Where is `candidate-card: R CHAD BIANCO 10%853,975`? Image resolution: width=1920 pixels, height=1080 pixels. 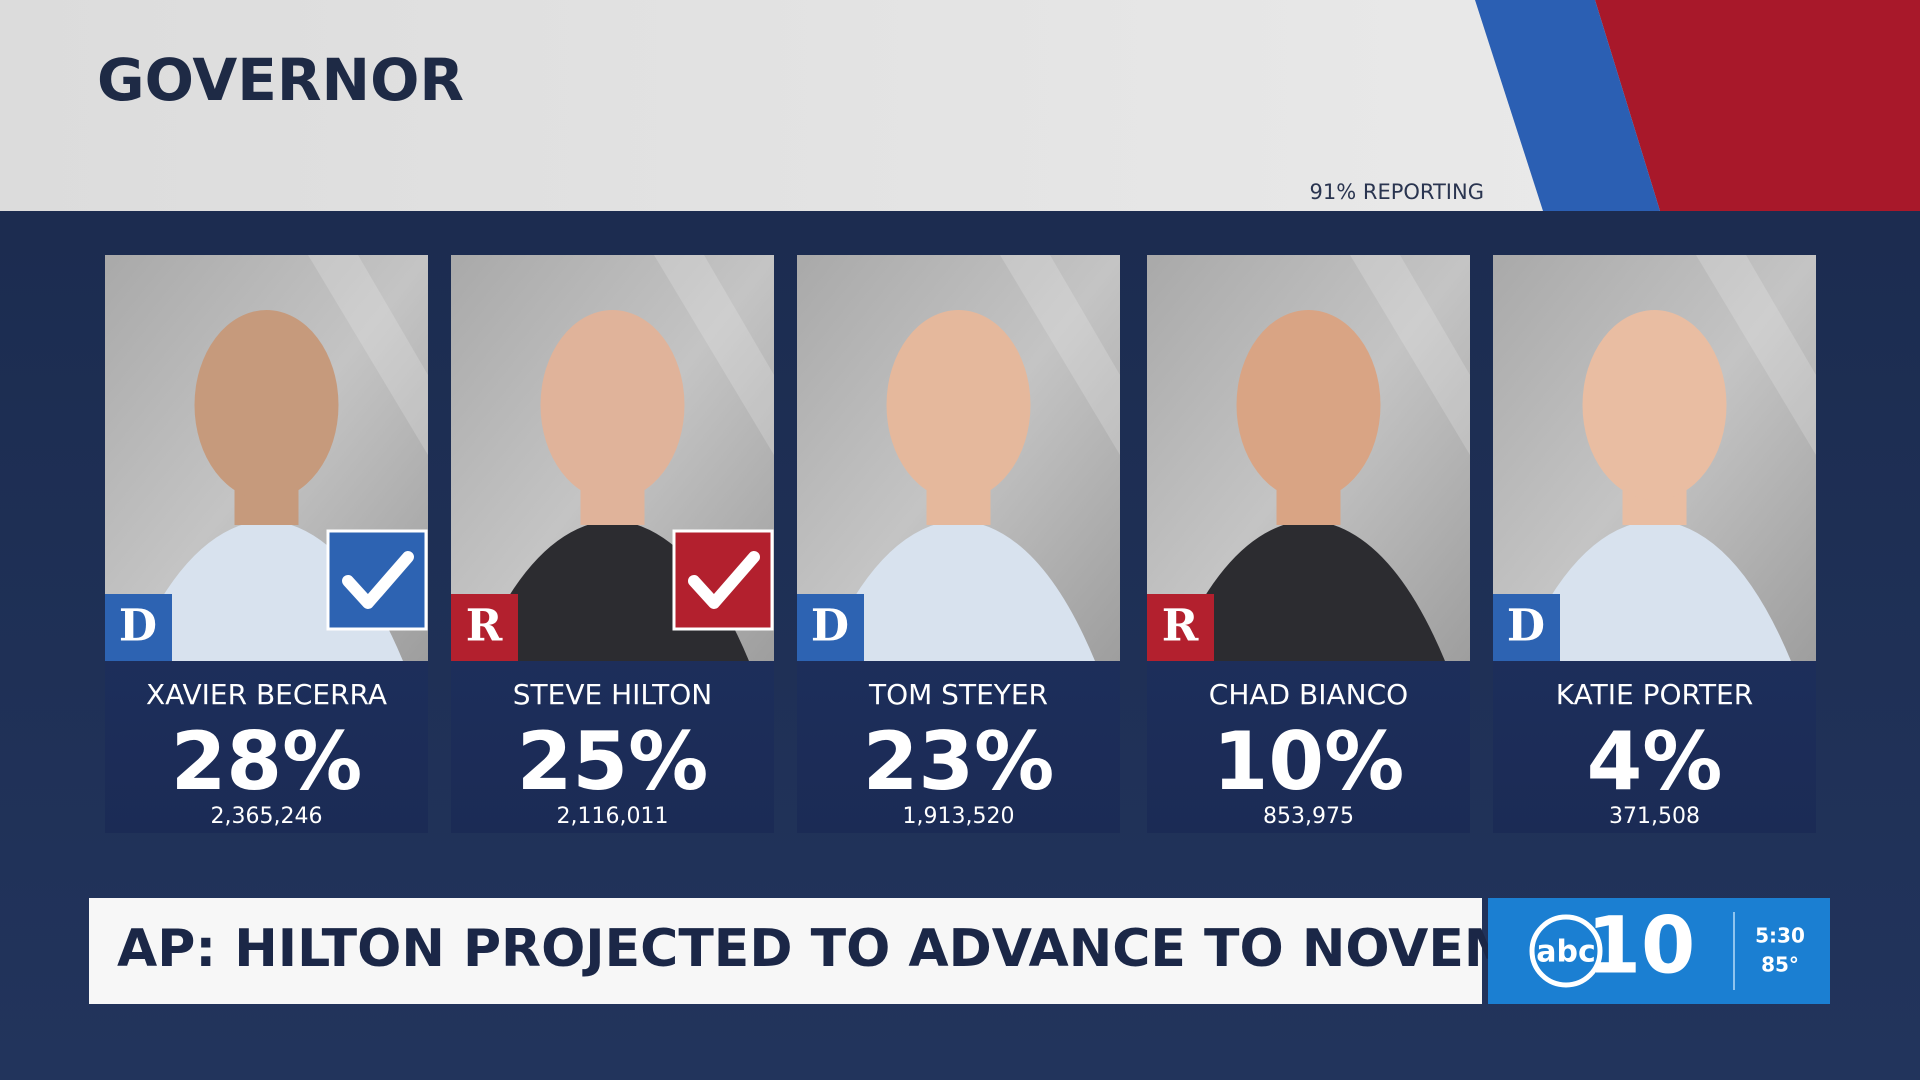 candidate-card: R CHAD BIANCO 10%853,975 is located at coordinates (1308, 544).